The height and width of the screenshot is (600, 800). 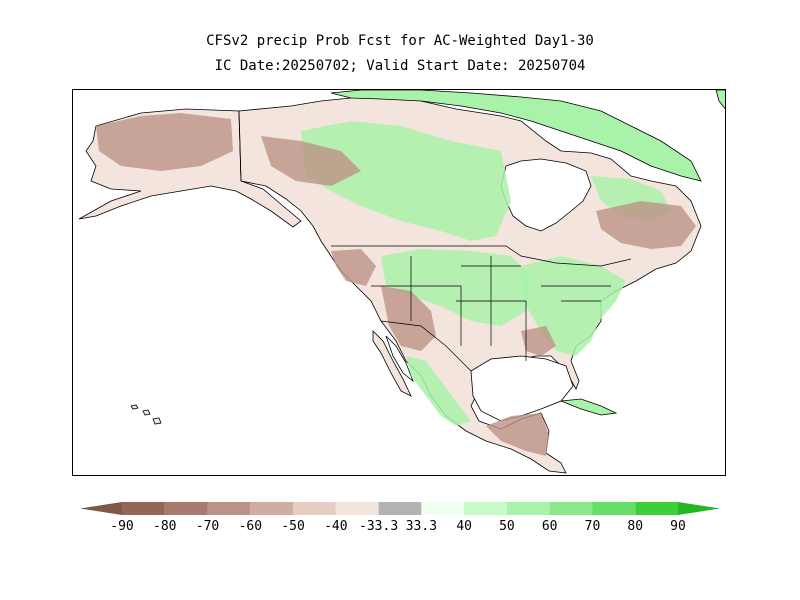 I want to click on dry-region-central-america, so click(x=517, y=434).